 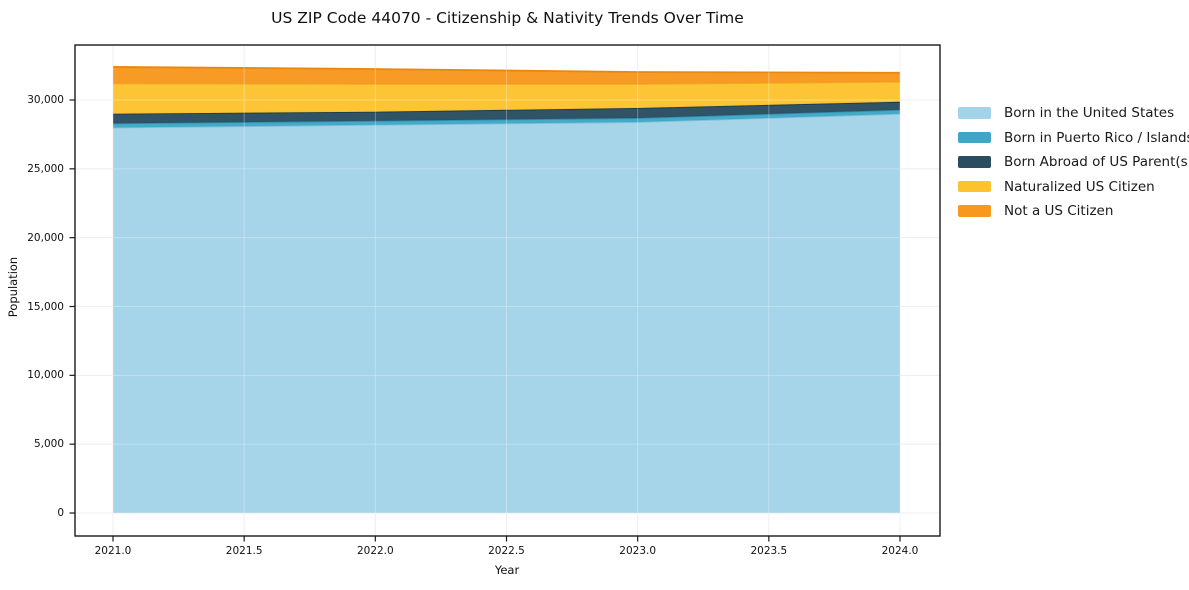 I want to click on y-axis-label: Population, so click(x=13, y=287).